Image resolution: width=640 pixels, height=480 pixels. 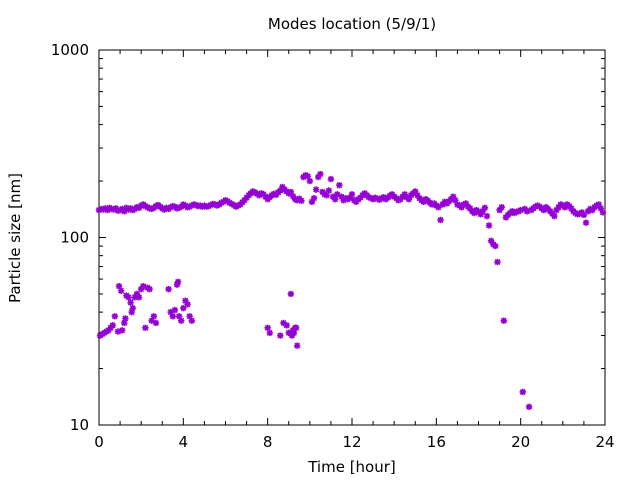 What do you see at coordinates (604, 442) in the screenshot?
I see `x-tick-label: 24` at bounding box center [604, 442].